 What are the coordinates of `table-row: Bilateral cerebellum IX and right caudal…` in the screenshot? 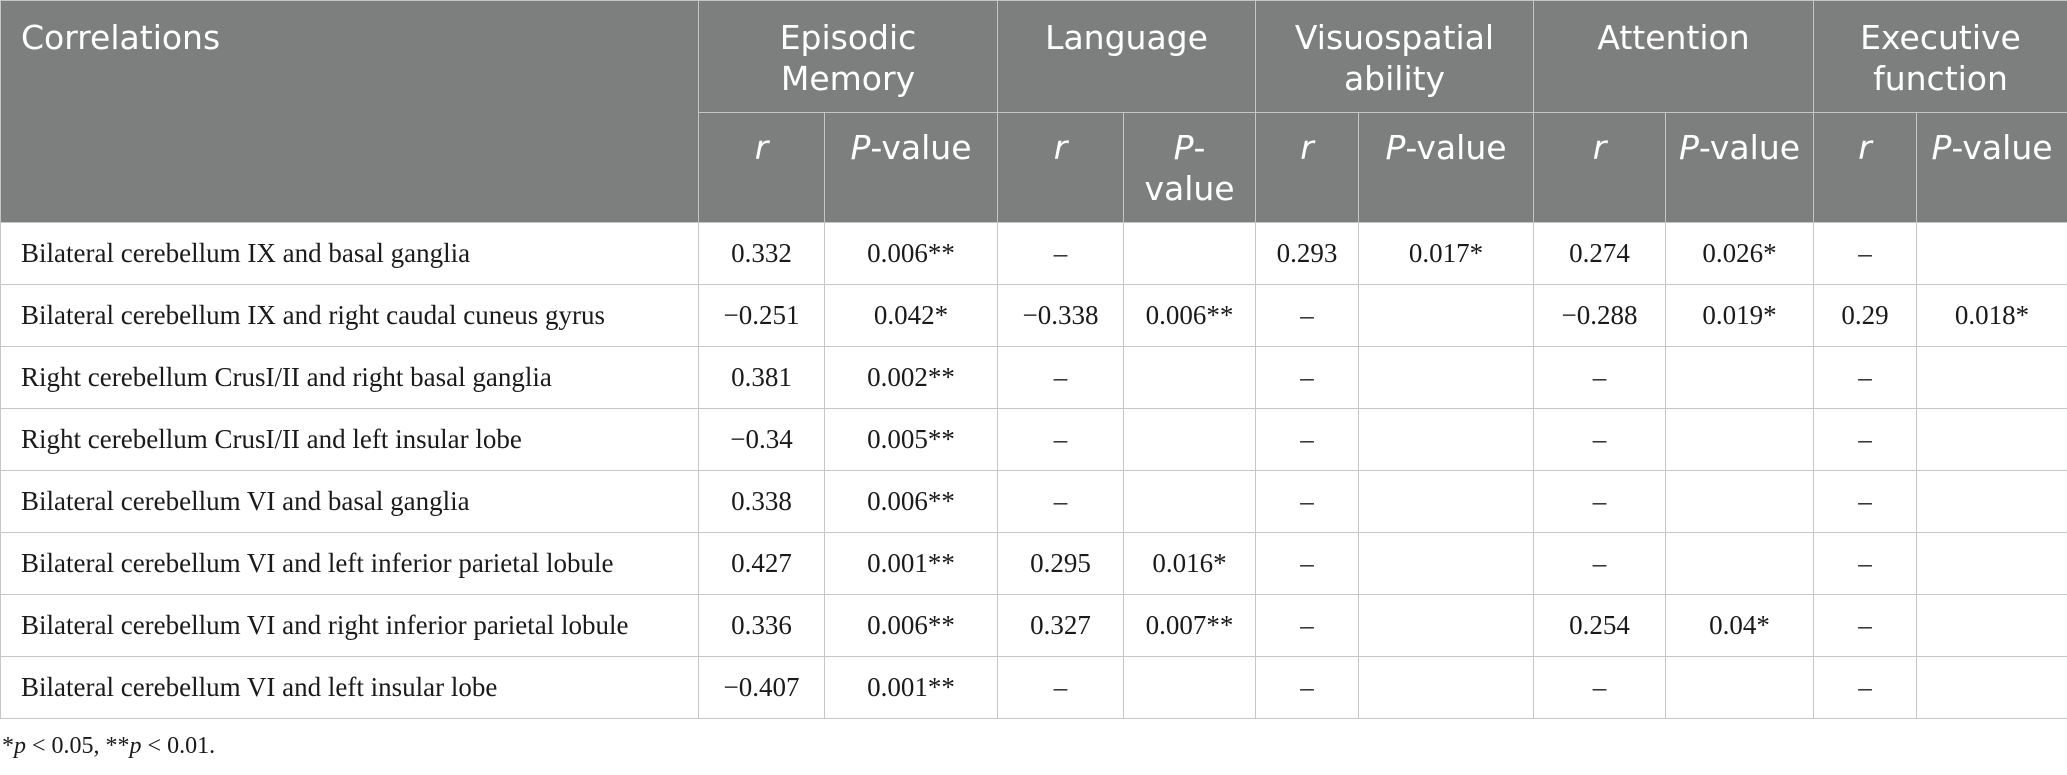 It's located at (1033, 315).